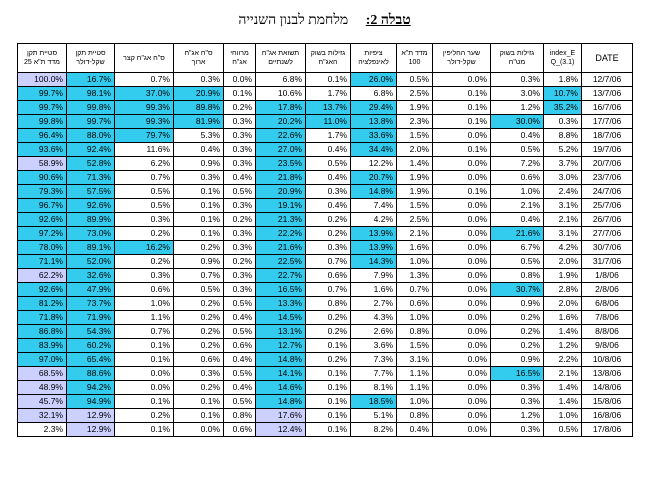 Image resolution: width=649 pixels, height=479 pixels. What do you see at coordinates (373, 79) in the screenshot?
I see `table-cell: 26.0%` at bounding box center [373, 79].